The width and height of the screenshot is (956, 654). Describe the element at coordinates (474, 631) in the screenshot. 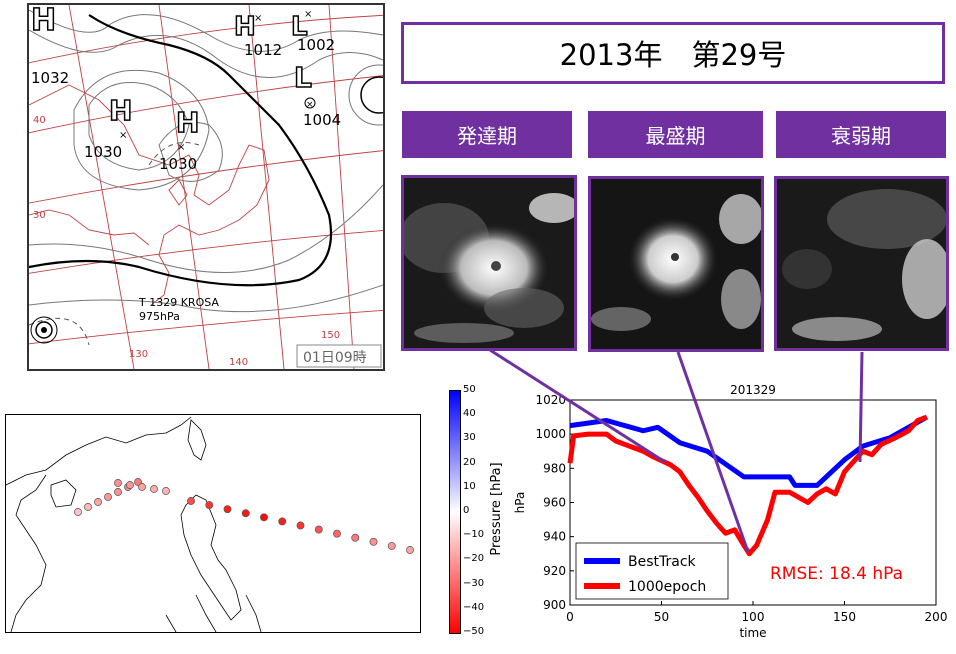

I see `colorbar-tick-label: −50` at that location.